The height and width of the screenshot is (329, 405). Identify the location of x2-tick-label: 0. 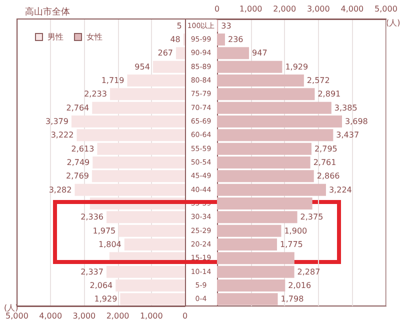
(217, 9).